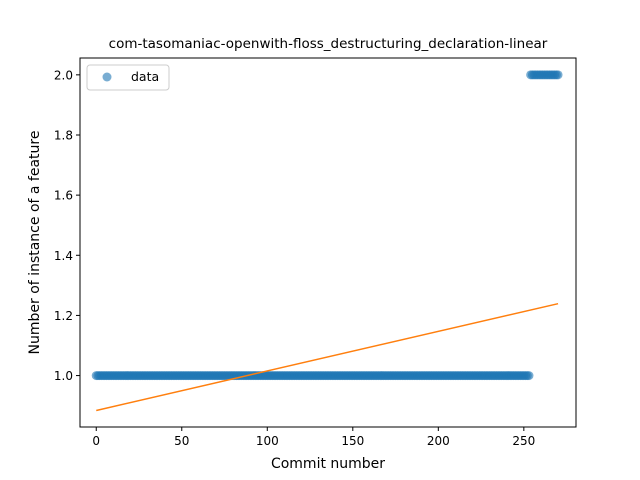 This screenshot has height=480, width=640. I want to click on y-axis-ticks: 1.0 1.2 1.4 1.6 1.8 2.0, so click(67, 225).